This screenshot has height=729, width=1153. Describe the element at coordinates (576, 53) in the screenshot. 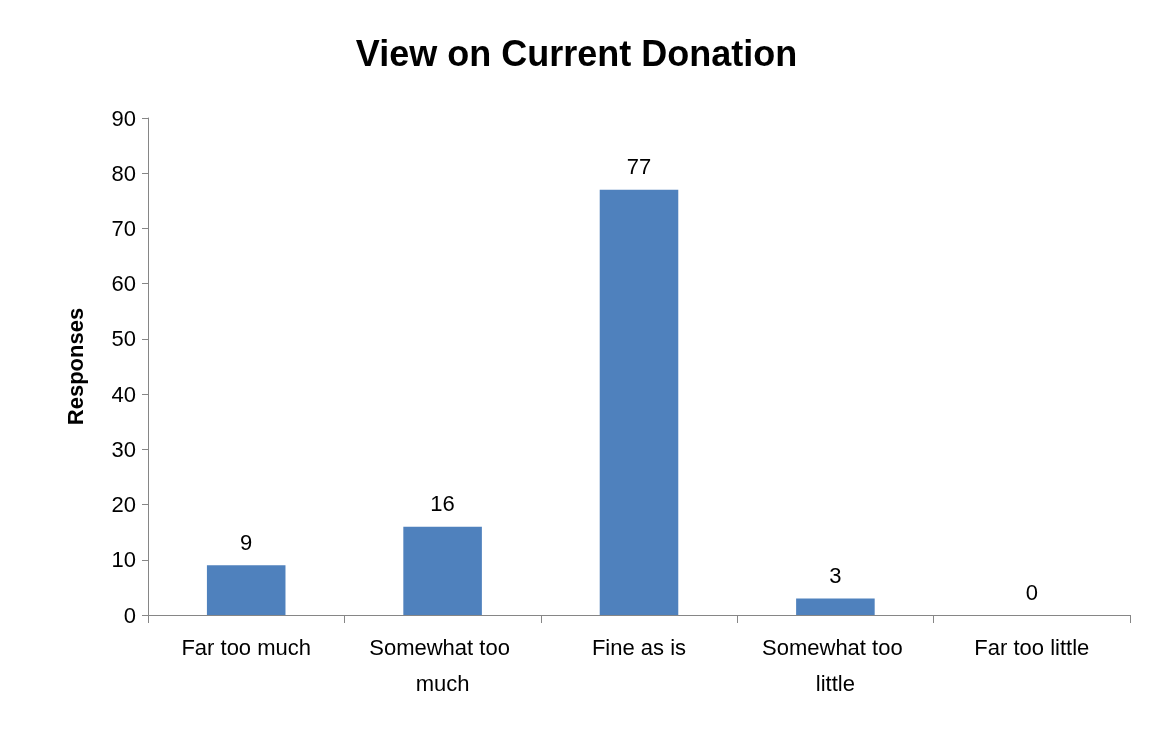

I see `chart-title: View on Current Donation` at that location.